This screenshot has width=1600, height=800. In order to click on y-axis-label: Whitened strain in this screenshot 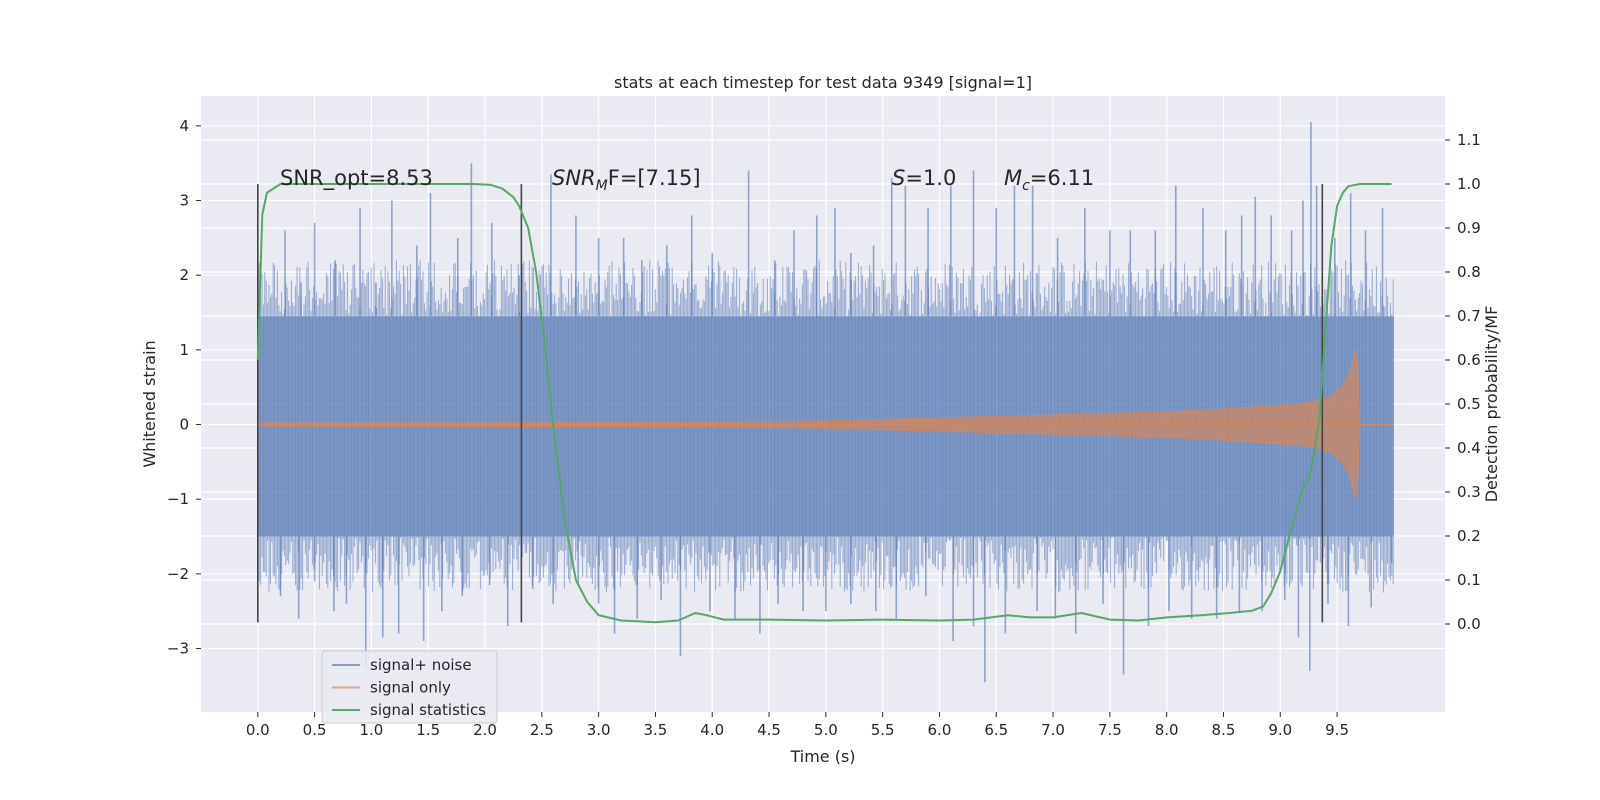, I will do `click(149, 403)`.